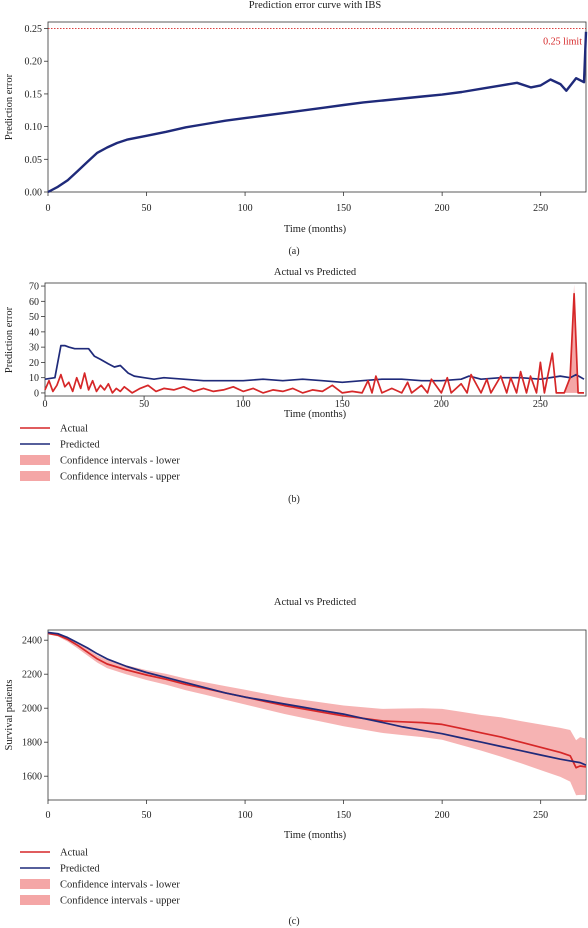  I want to click on chart-b-xtick-label: 150, so click(342, 404).